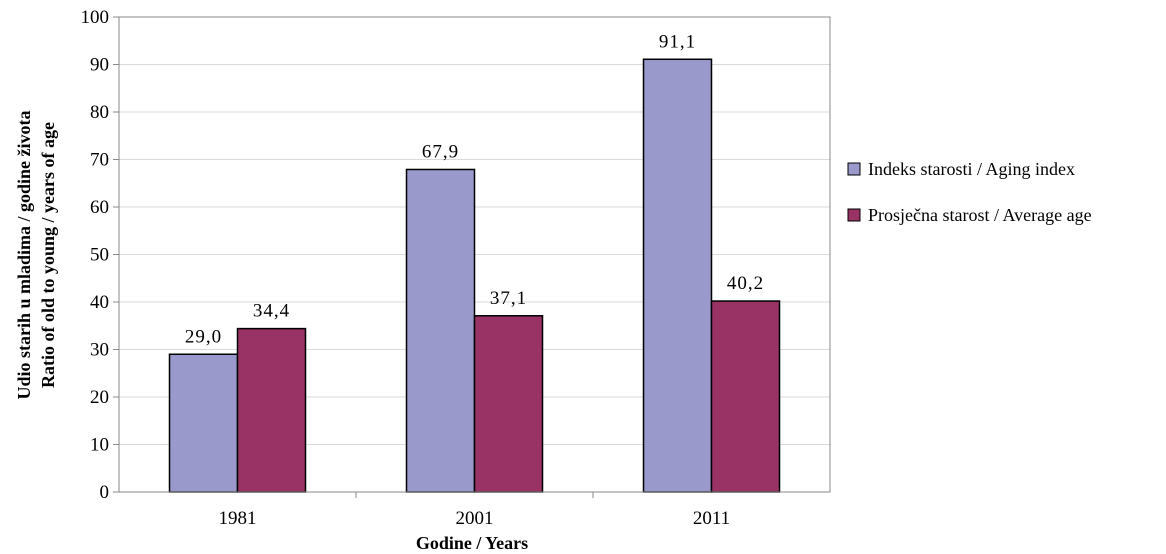 The width and height of the screenshot is (1166, 554). What do you see at coordinates (203, 423) in the screenshot?
I see `bar-aging-index-1981` at bounding box center [203, 423].